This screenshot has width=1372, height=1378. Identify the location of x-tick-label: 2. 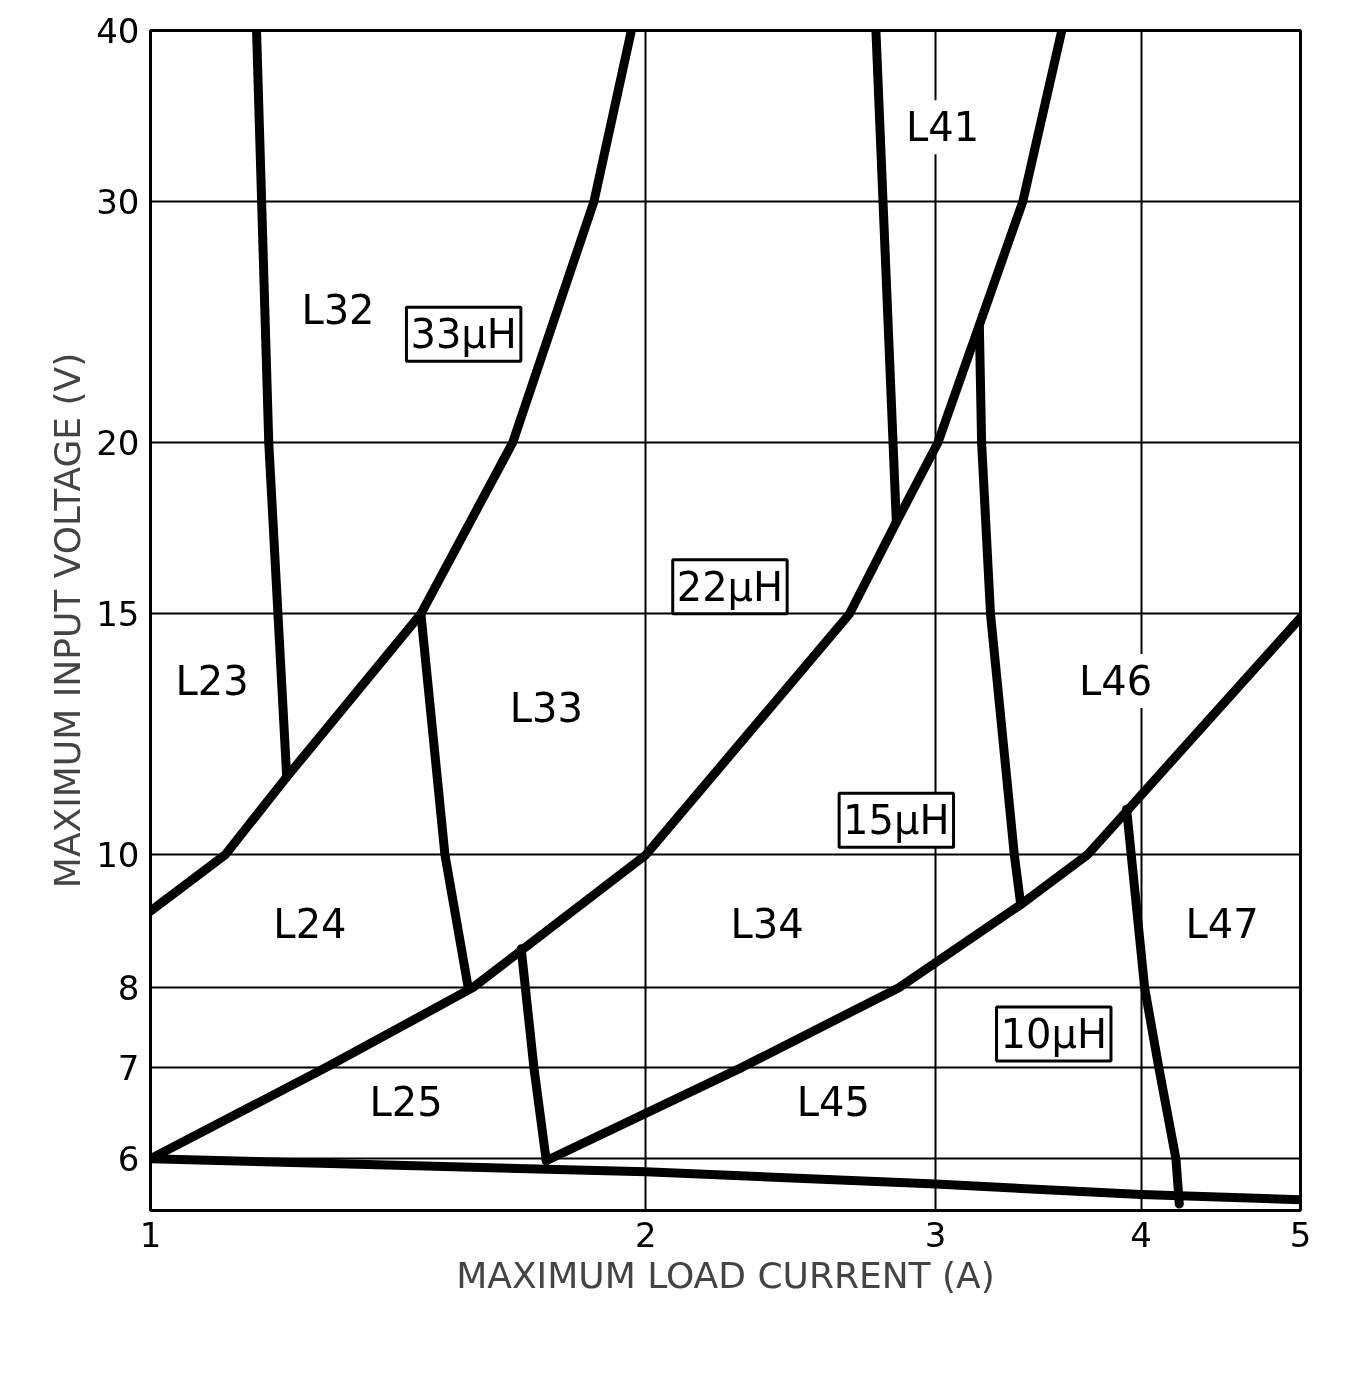
(645, 1234).